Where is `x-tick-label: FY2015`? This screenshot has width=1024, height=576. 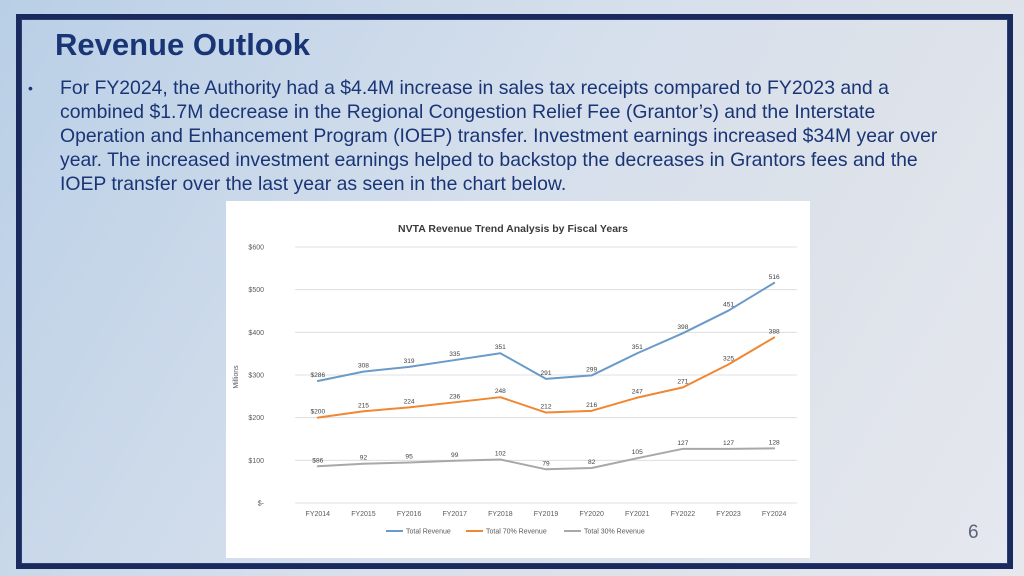 x-tick-label: FY2015 is located at coordinates (363, 514).